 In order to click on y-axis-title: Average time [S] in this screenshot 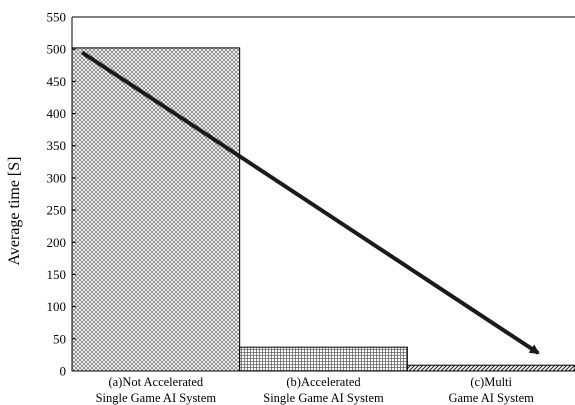, I will do `click(14, 211)`.